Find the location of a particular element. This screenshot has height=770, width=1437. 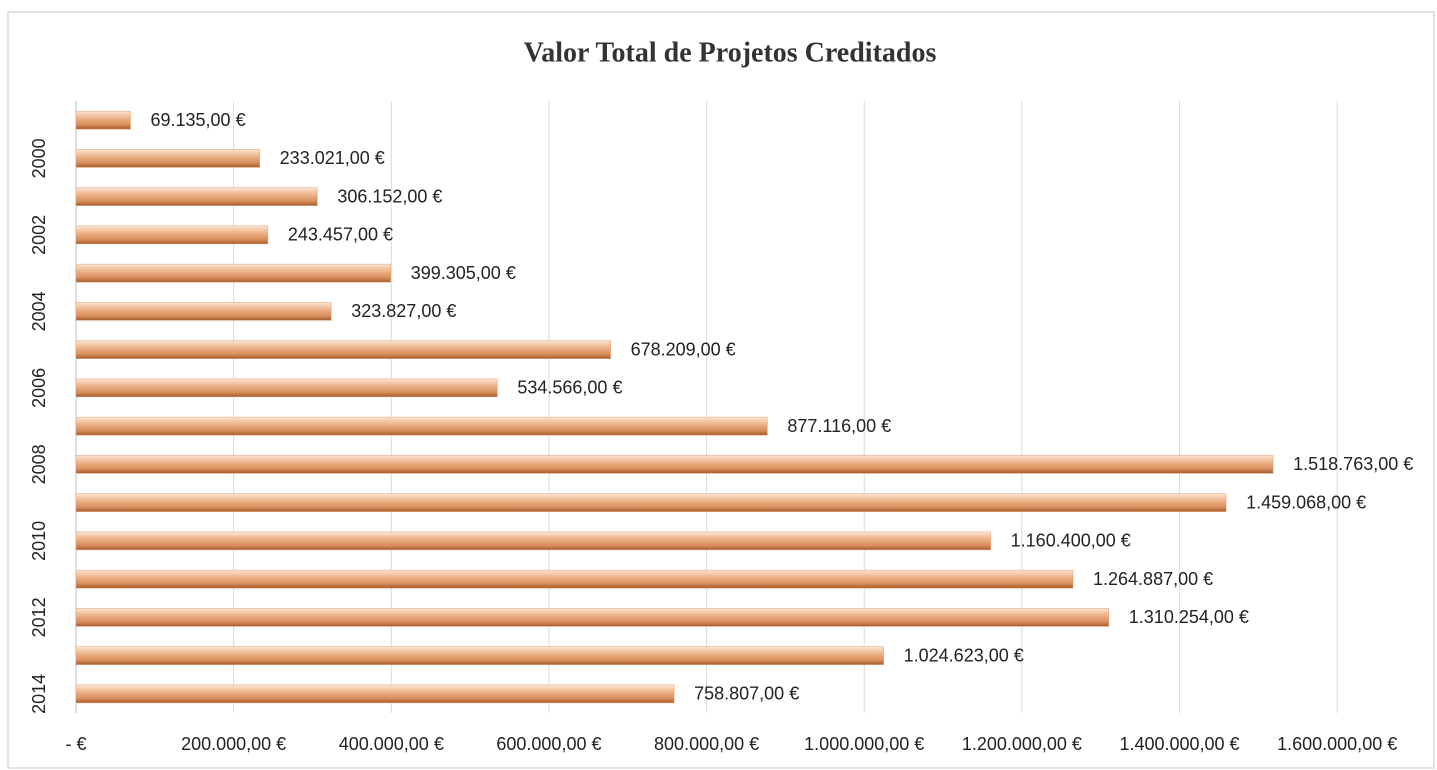

y-tick-label: 2000 is located at coordinates (39, 158).